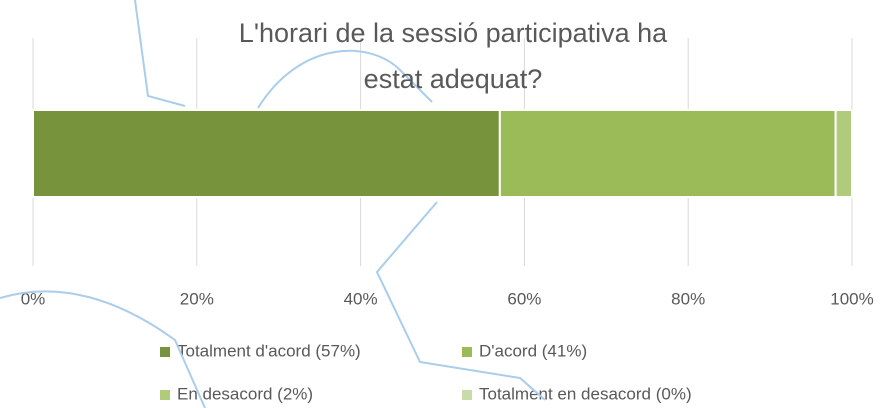 The width and height of the screenshot is (889, 408). What do you see at coordinates (533, 350) in the screenshot?
I see `legend-label: D'acord (41%)` at bounding box center [533, 350].